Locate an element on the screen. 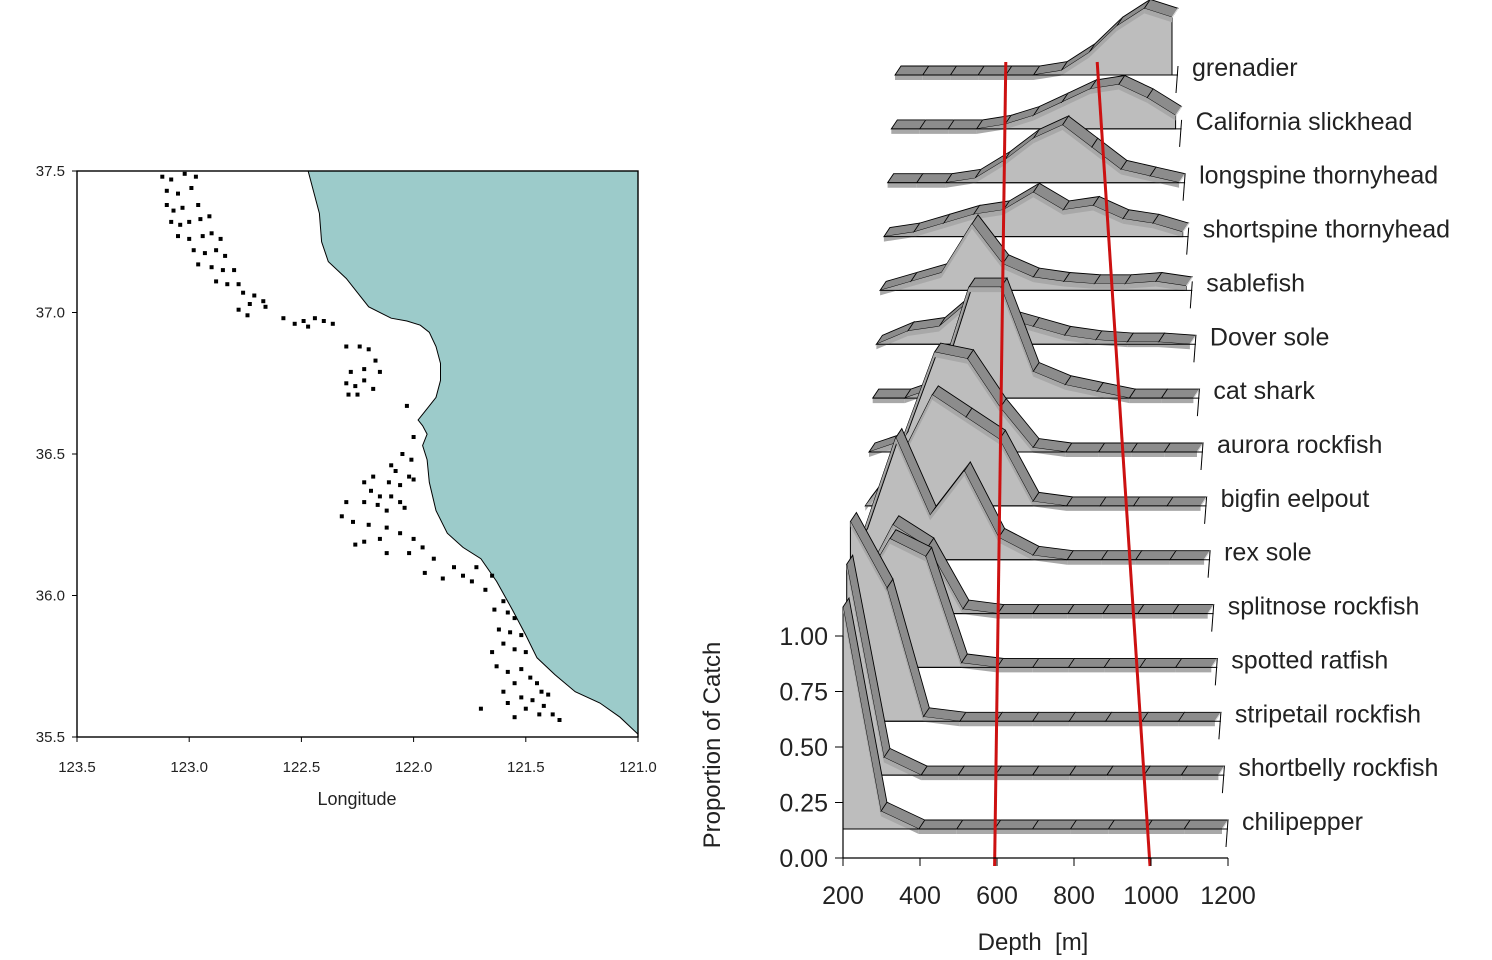 The image size is (1492, 960). species-label: longspine thornyhead is located at coordinates (1318, 176).